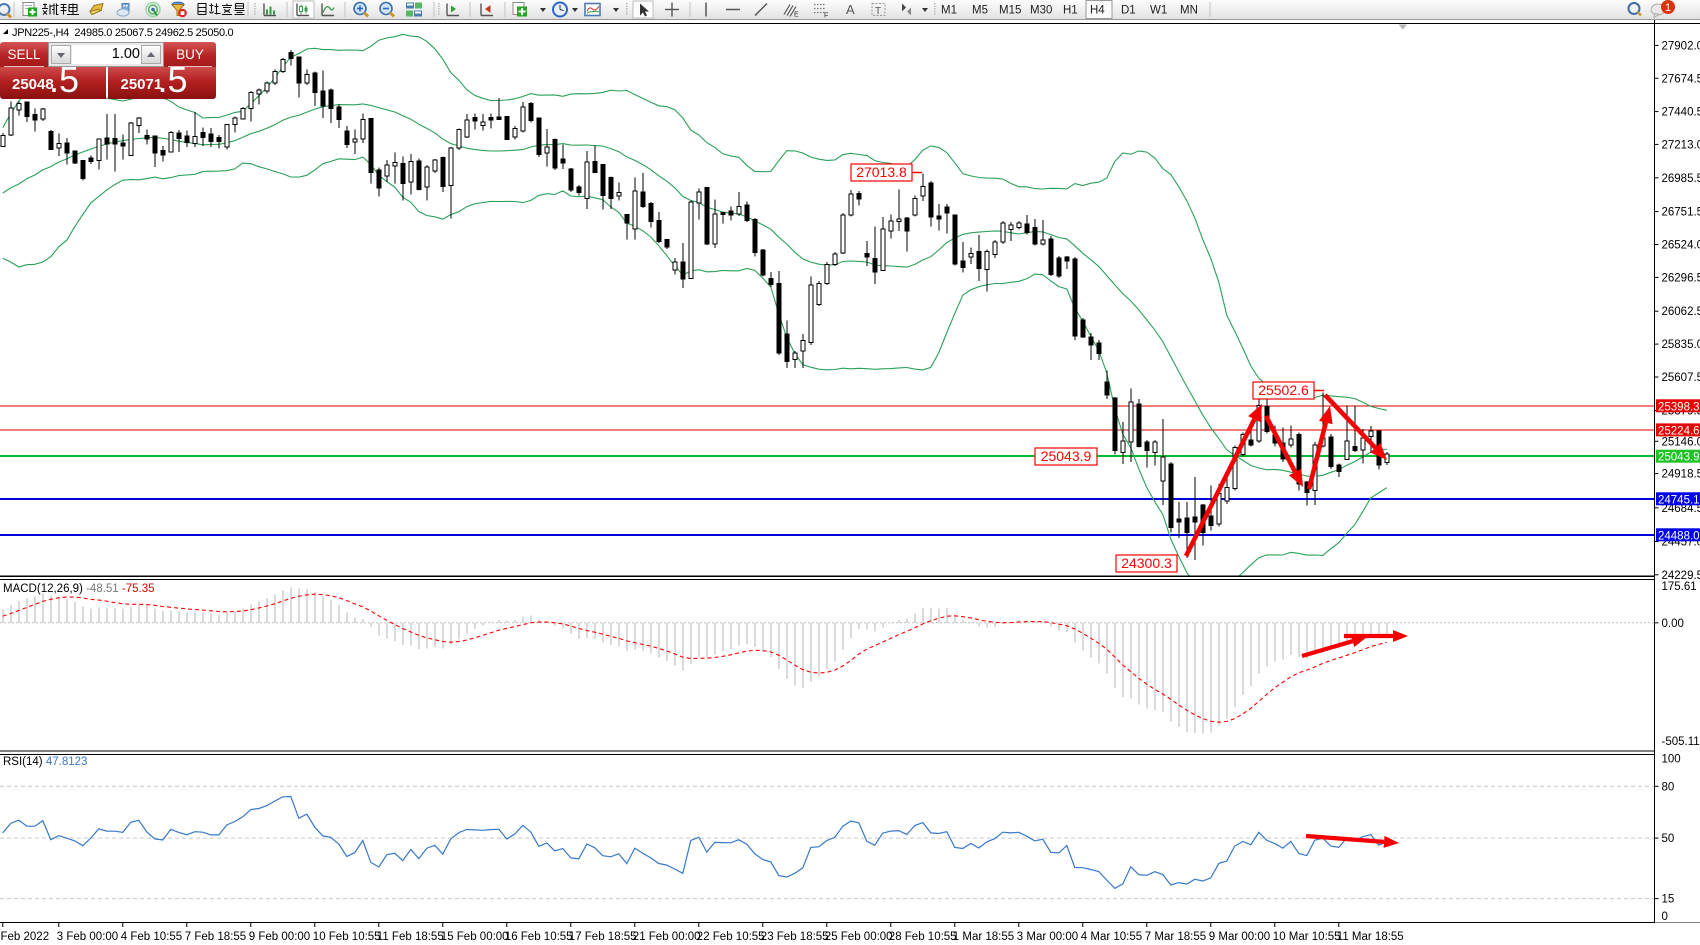 This screenshot has height=945, width=1700. Describe the element at coordinates (923, 937) in the screenshot. I see `svg-text: 28 Feb 10:55` at that location.